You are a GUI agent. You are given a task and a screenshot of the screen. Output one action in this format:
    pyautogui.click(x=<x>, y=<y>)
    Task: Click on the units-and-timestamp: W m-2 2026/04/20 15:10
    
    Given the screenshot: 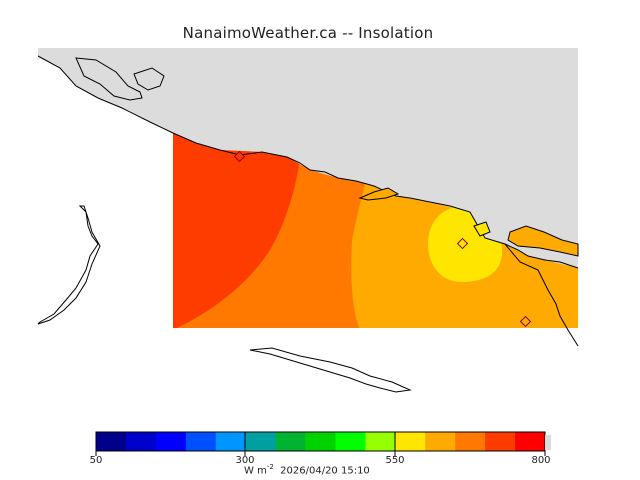 What is the action you would take?
    pyautogui.click(x=307, y=469)
    